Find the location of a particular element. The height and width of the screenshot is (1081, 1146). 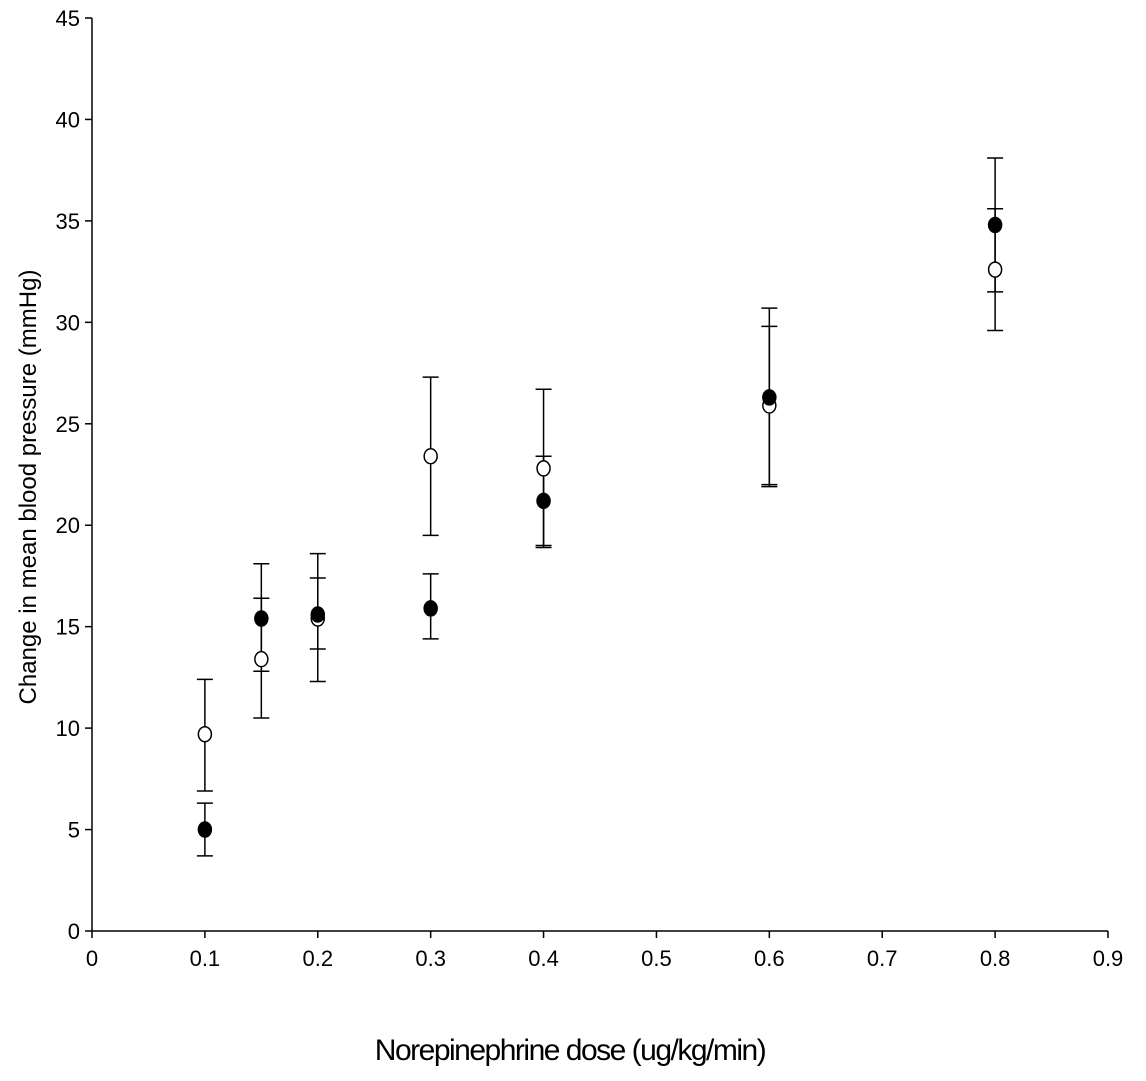

x-tick-label: 0.8 is located at coordinates (995, 958).